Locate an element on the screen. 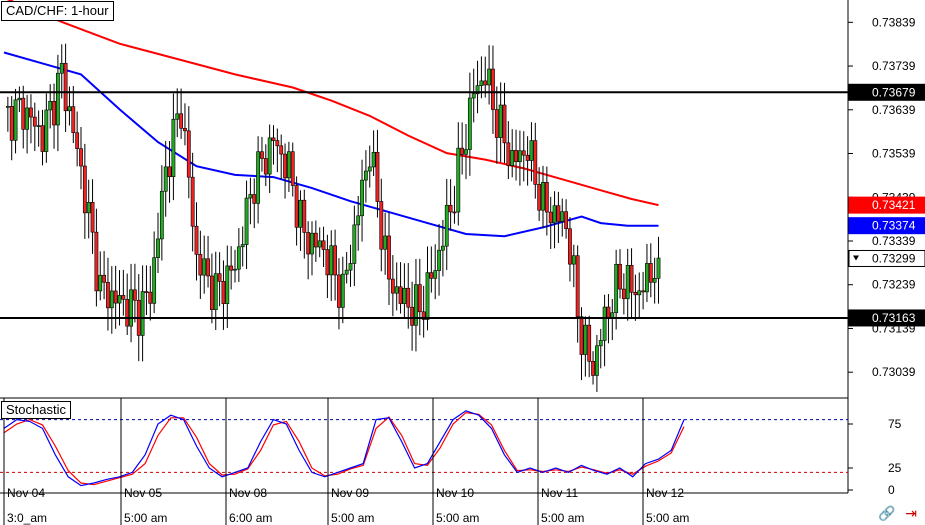 The width and height of the screenshot is (925, 525). date-label: Nov 10 is located at coordinates (455, 493).